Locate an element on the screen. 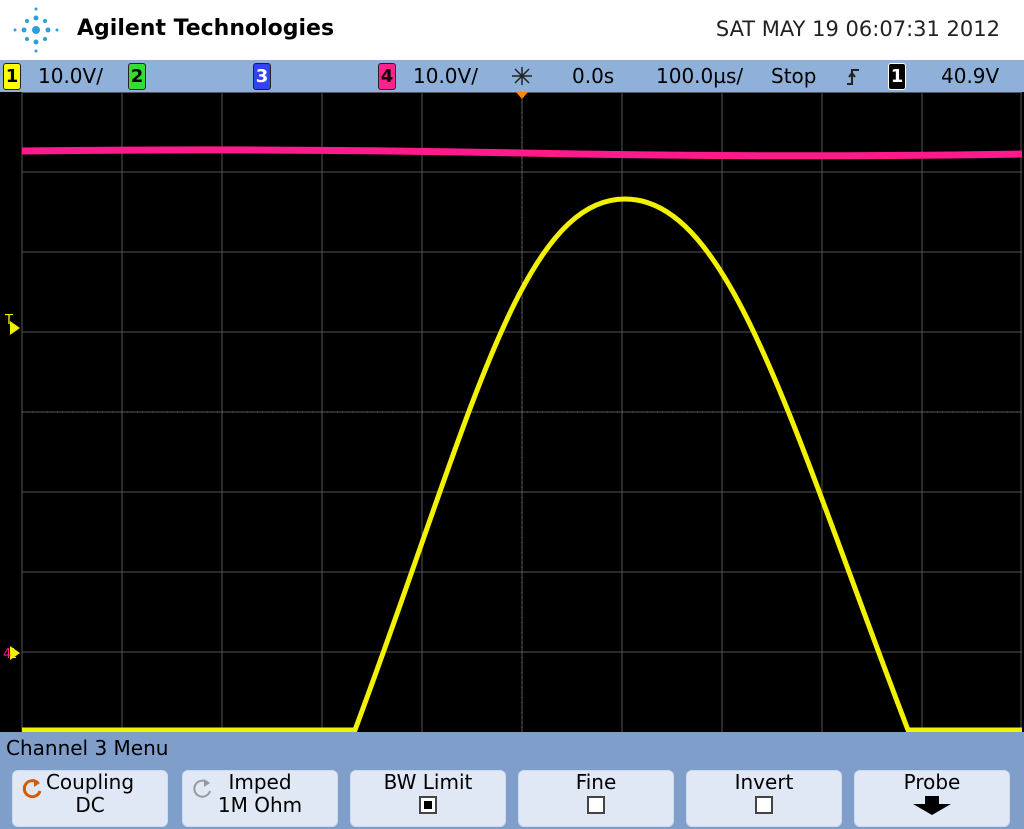 The height and width of the screenshot is (829, 1024). ch4-scale: 10.0V/ is located at coordinates (445, 76).